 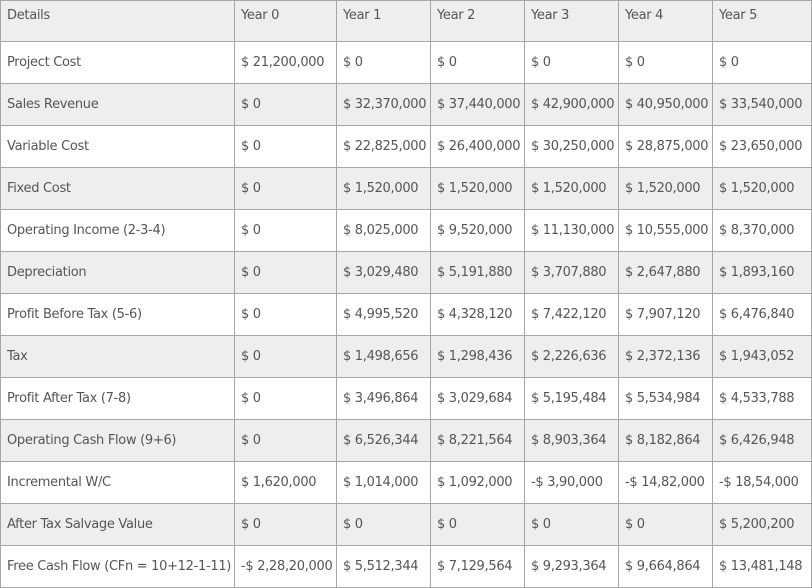 I want to click on table-cell: $ 9,293,364, so click(x=572, y=567).